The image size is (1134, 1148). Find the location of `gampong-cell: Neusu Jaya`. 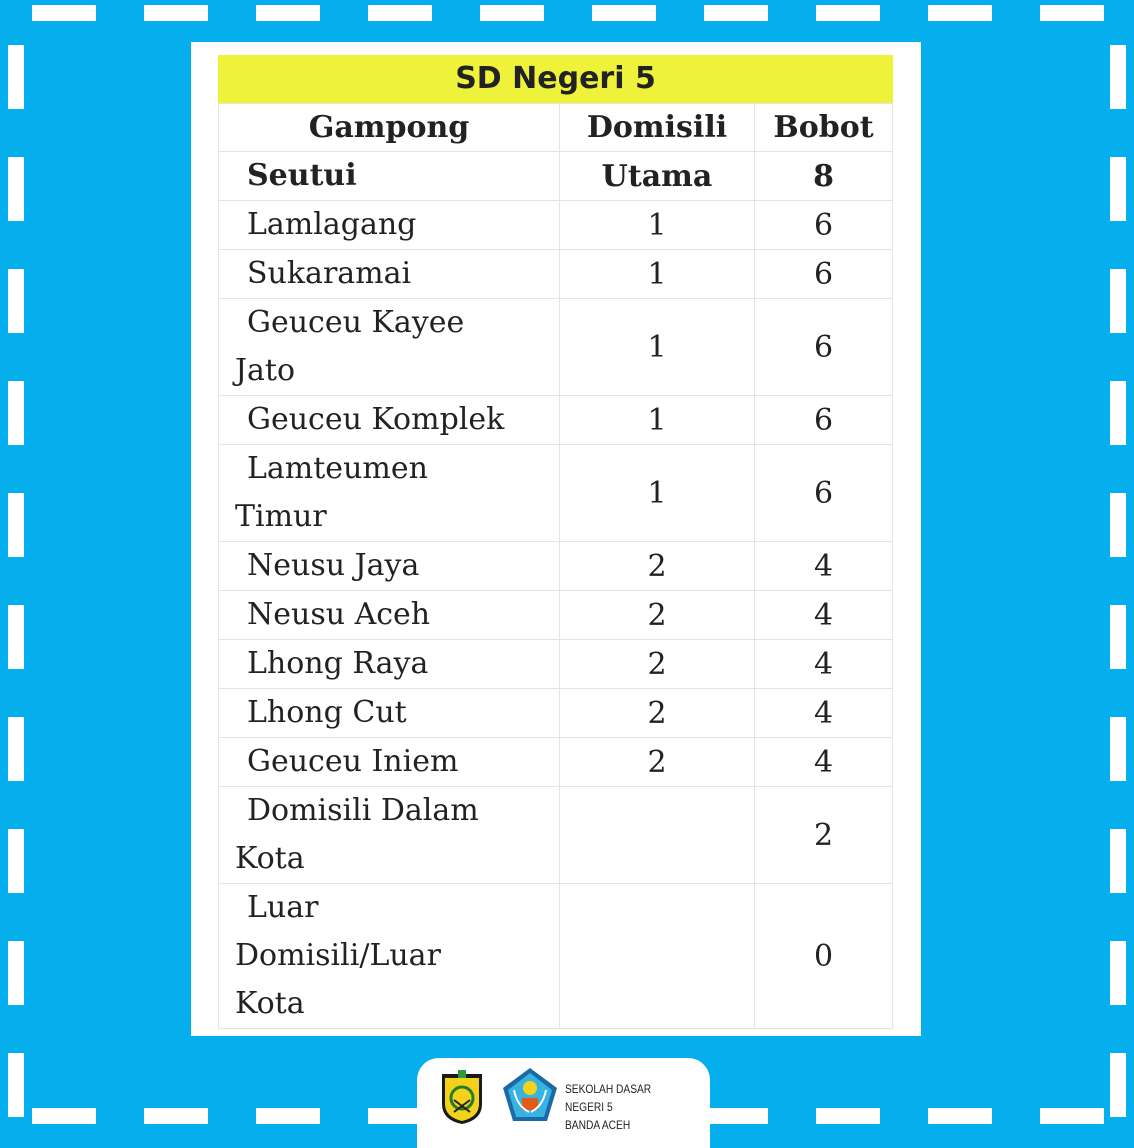

gampong-cell: Neusu Jaya is located at coordinates (389, 566).